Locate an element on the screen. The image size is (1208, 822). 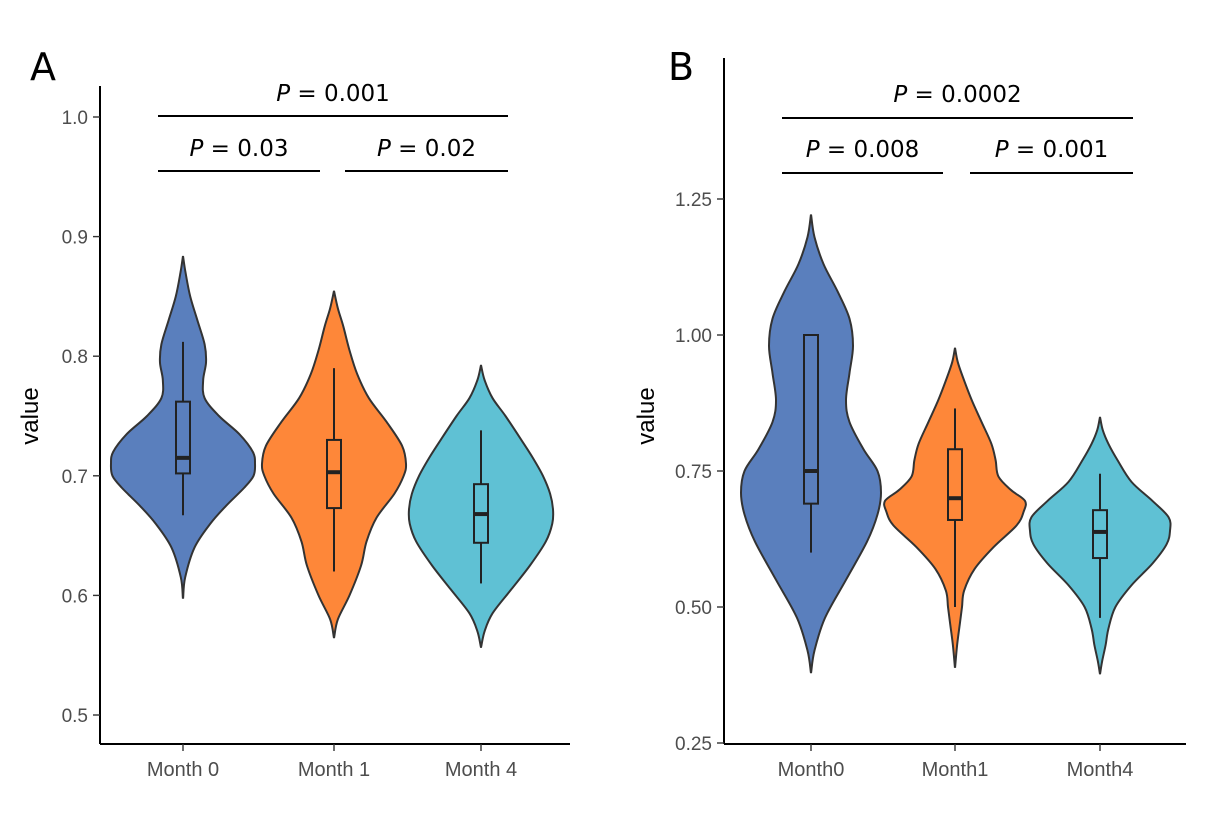
violin-month4 is located at coordinates (1100, 545).